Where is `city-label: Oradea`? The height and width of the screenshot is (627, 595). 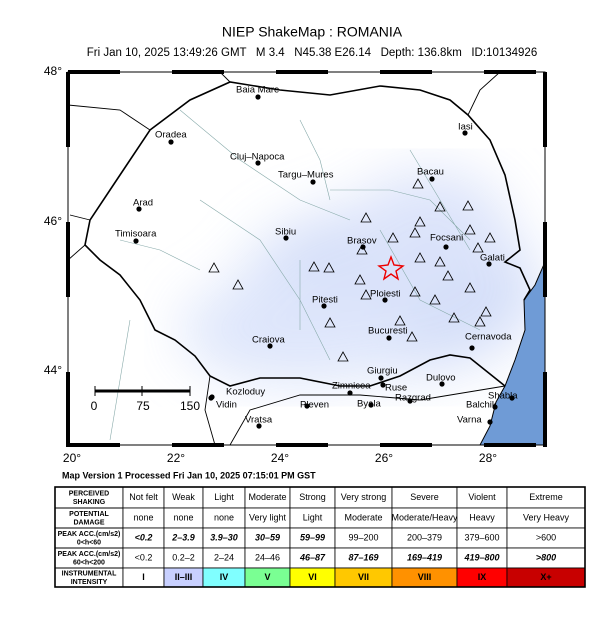
city-label: Oradea is located at coordinates (171, 135).